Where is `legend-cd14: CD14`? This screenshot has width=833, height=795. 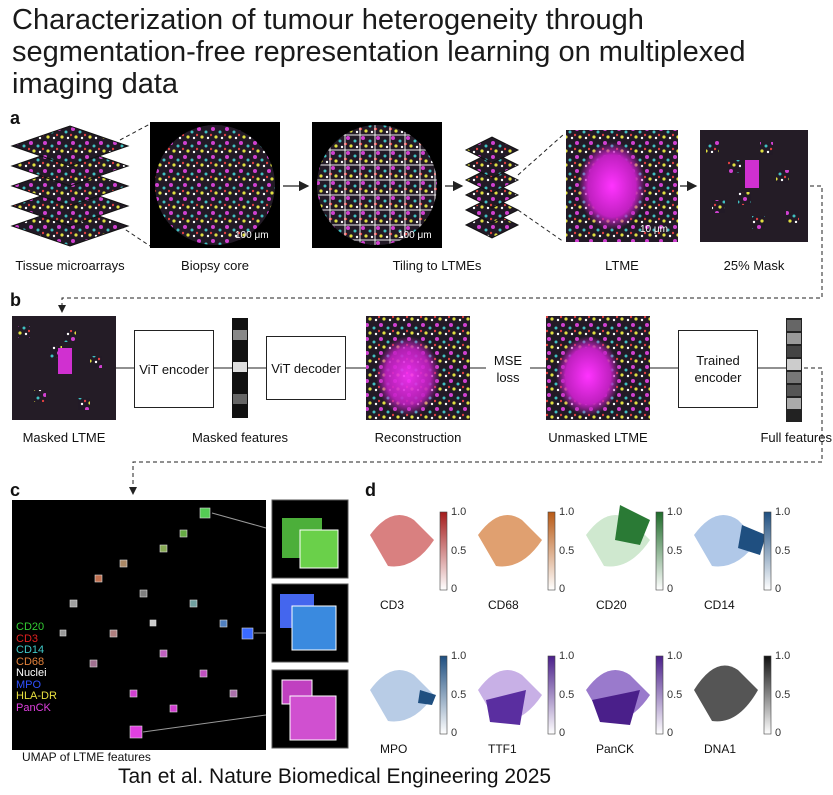
legend-cd14: CD14 is located at coordinates (30, 650).